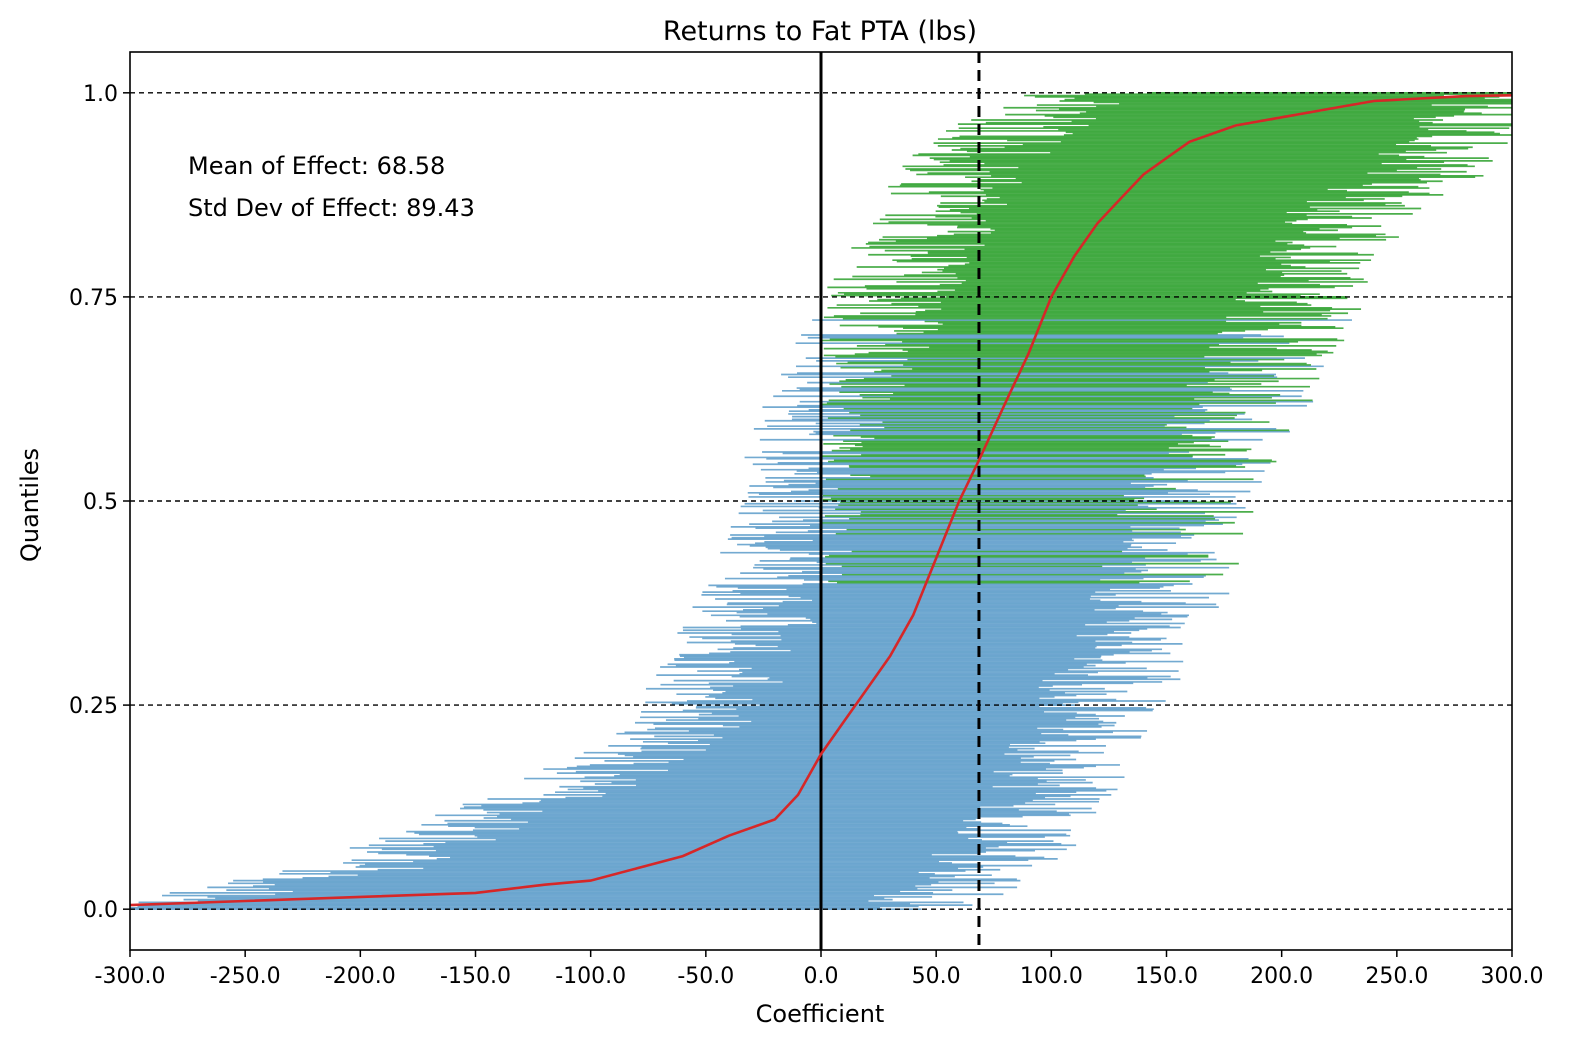  What do you see at coordinates (1281, 976) in the screenshot?
I see `x-tick-label: 200.0` at bounding box center [1281, 976].